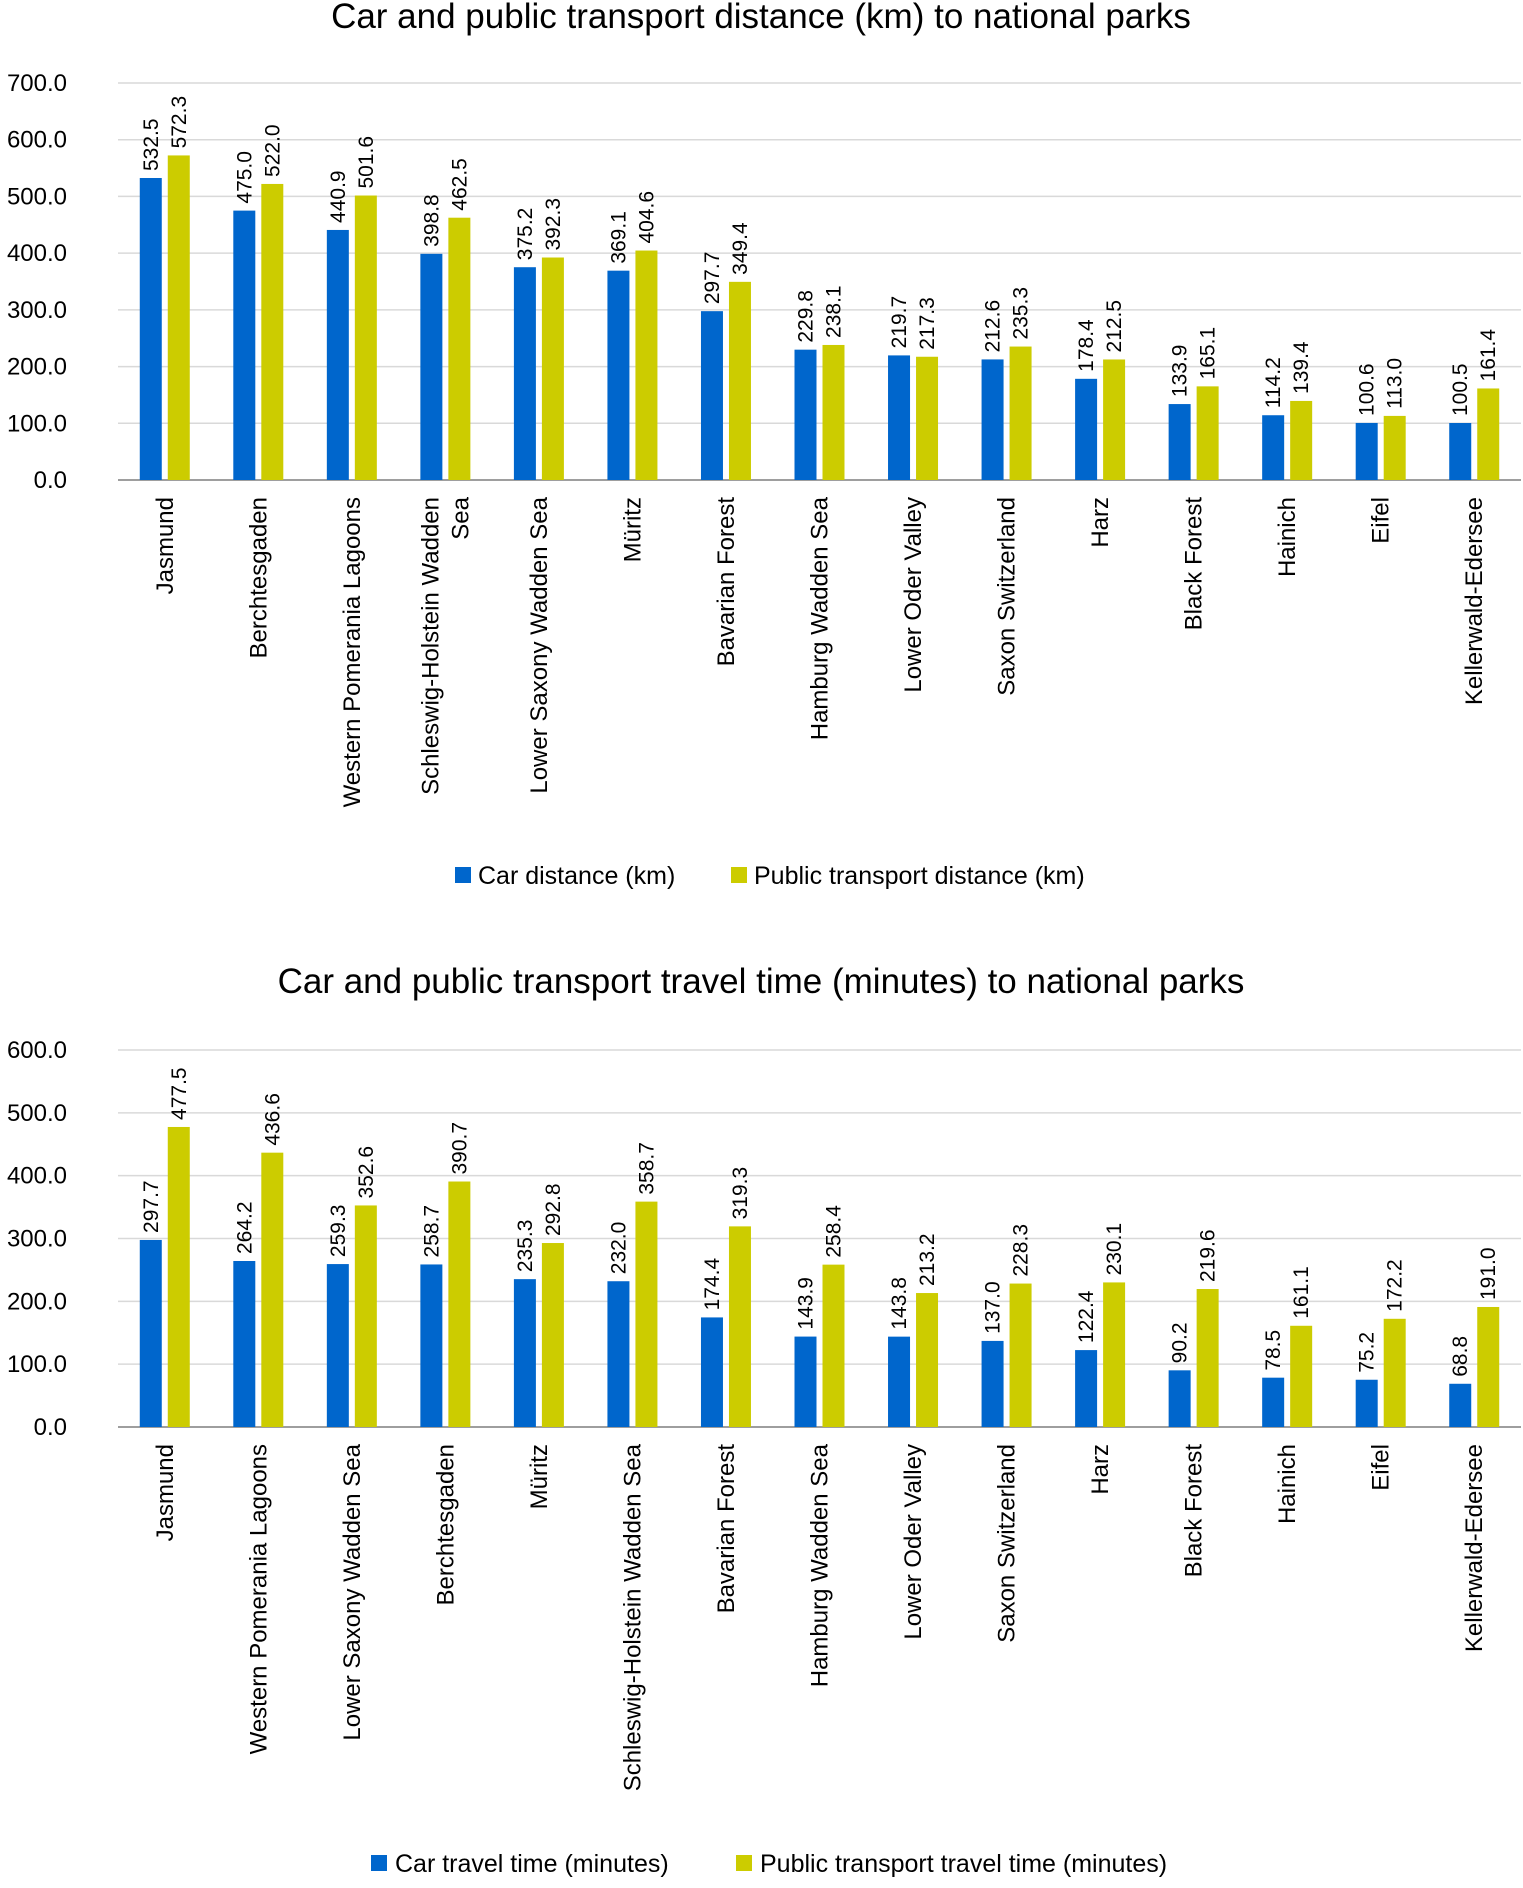  I want to click on data-label: 228.3, so click(1021, 1250).